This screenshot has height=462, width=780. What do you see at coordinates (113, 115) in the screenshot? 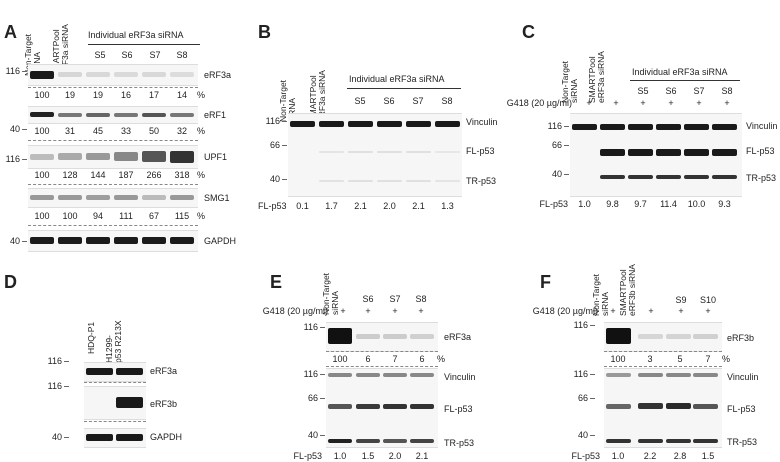
I see `blot-erf1` at bounding box center [113, 115].